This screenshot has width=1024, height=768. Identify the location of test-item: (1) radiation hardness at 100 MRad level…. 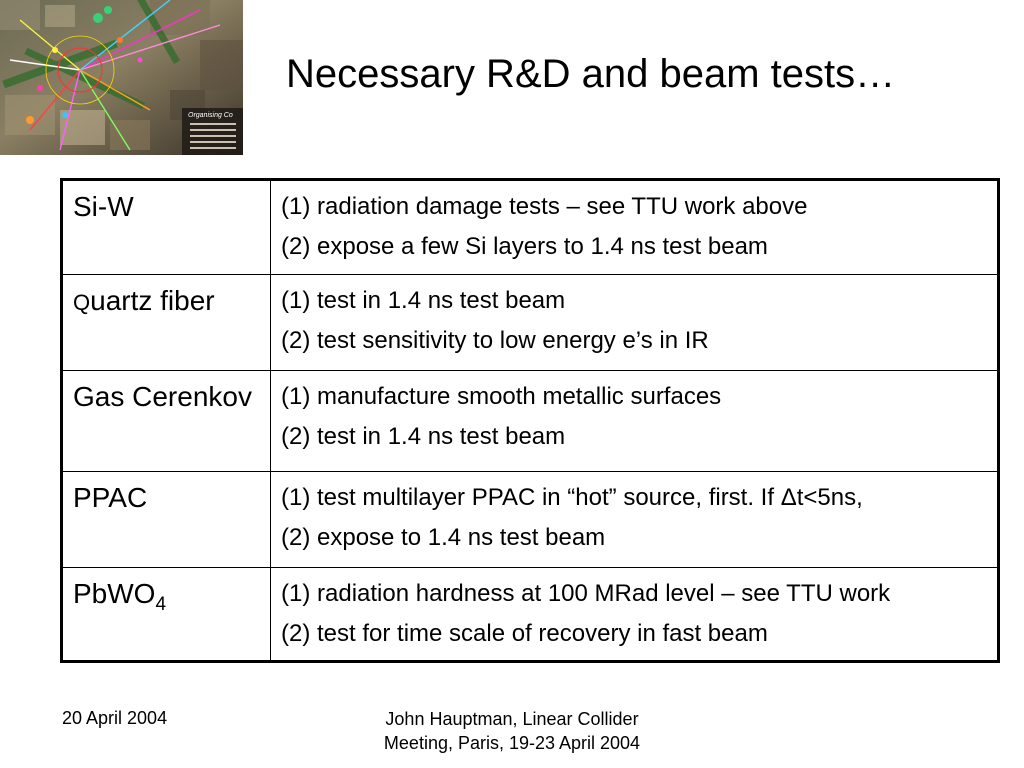
(586, 593).